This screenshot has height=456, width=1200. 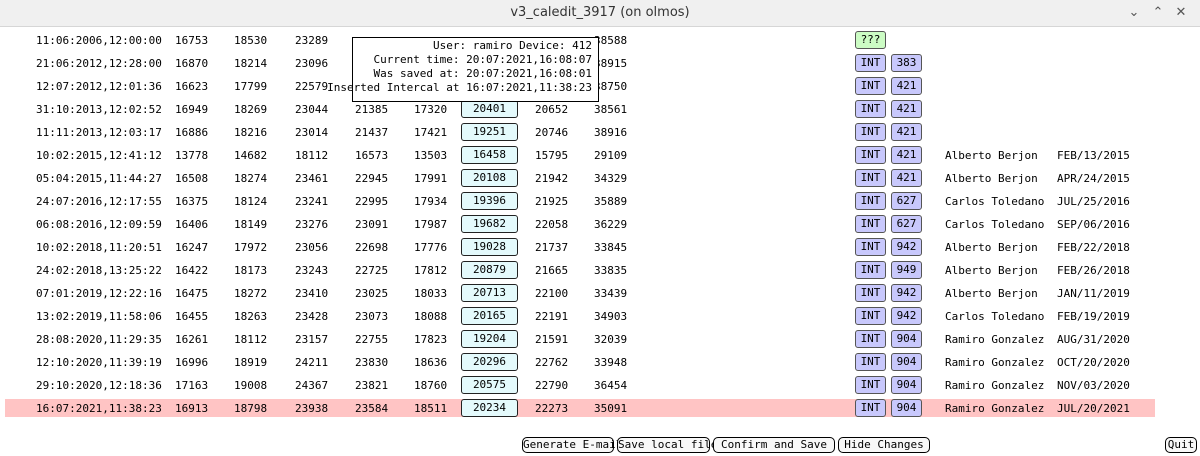 I want to click on row-operator-name: Ramiro Gonzalez, so click(x=995, y=408).